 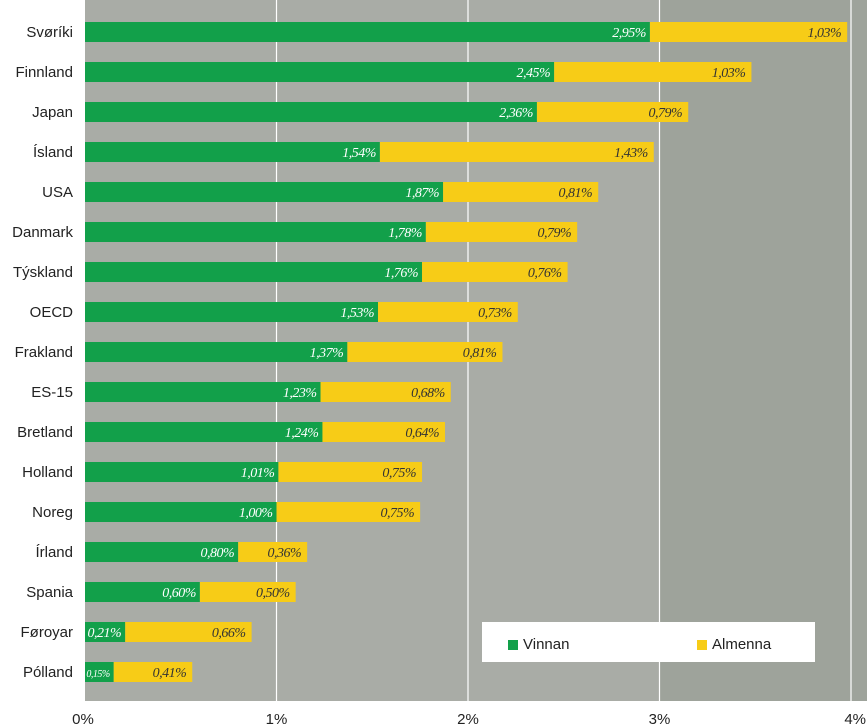 I want to click on data-label-vinnan: 1,78%, so click(x=405, y=233).